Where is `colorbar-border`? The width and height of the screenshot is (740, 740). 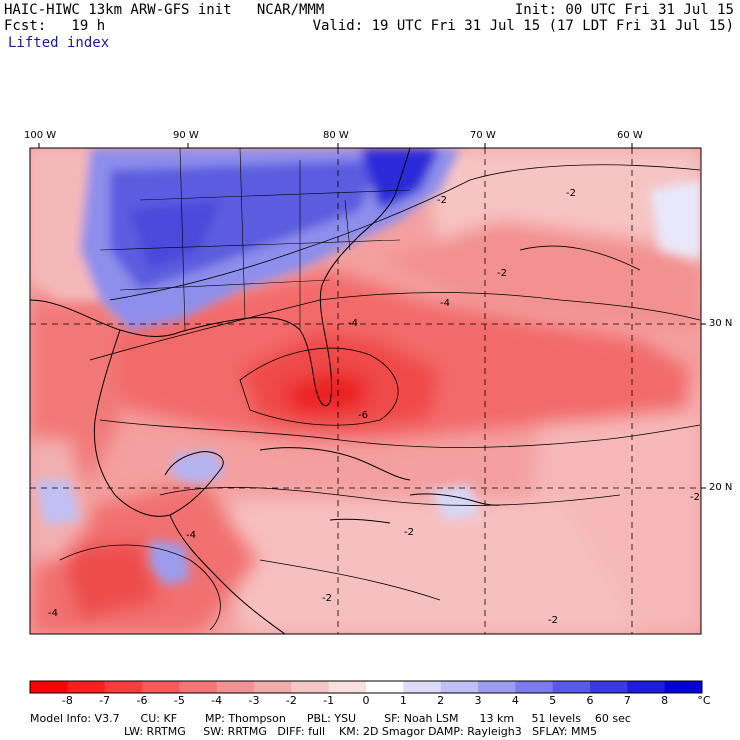 colorbar-border is located at coordinates (366, 687).